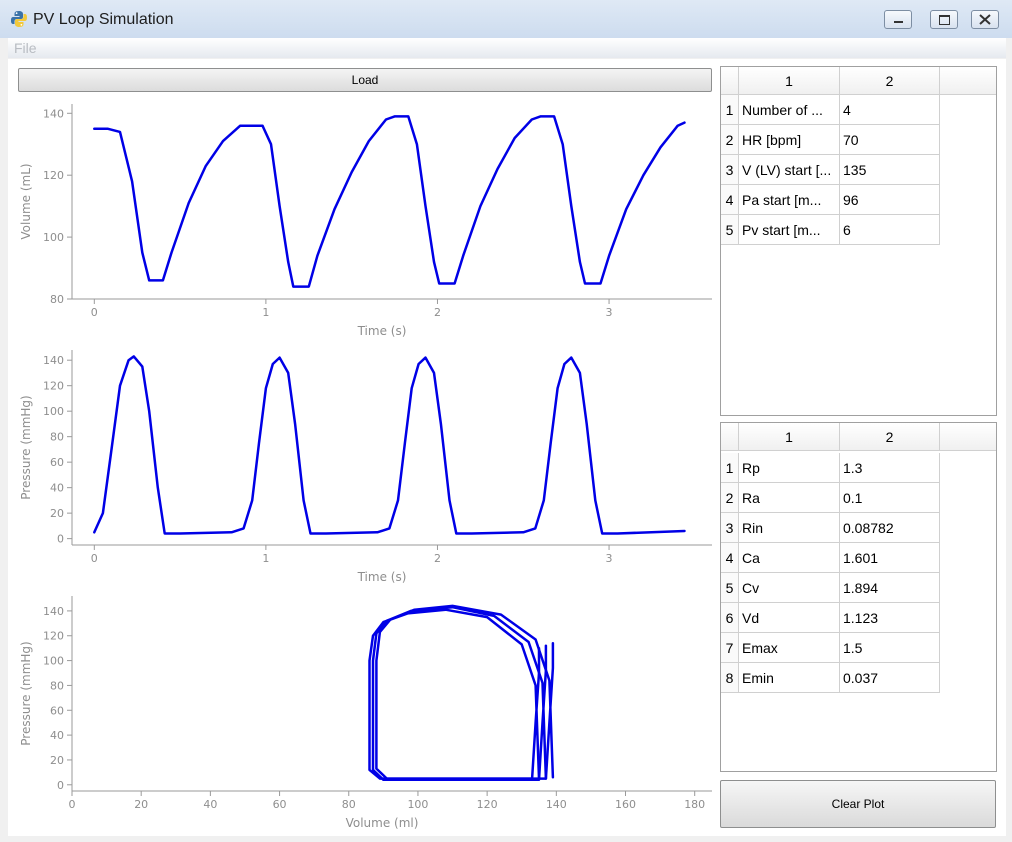 The width and height of the screenshot is (1012, 842). I want to click on menu-bar: File, so click(507, 48).